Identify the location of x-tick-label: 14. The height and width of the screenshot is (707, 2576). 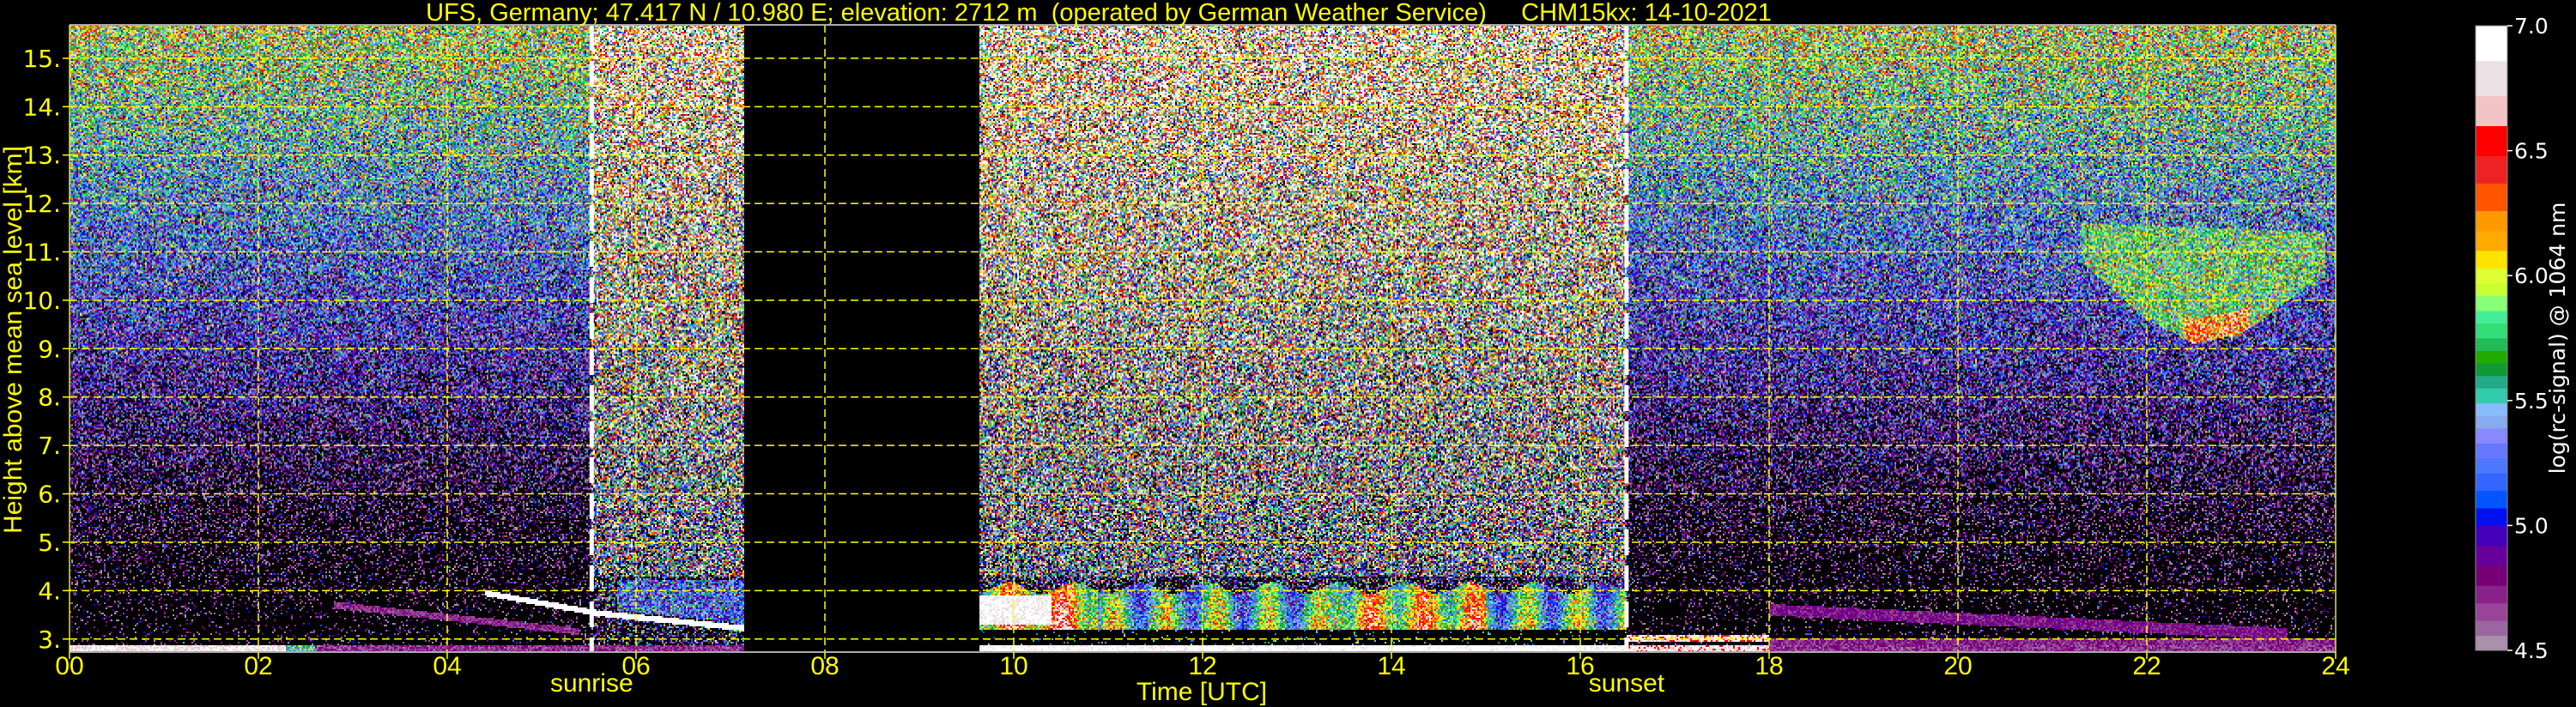
(1391, 666).